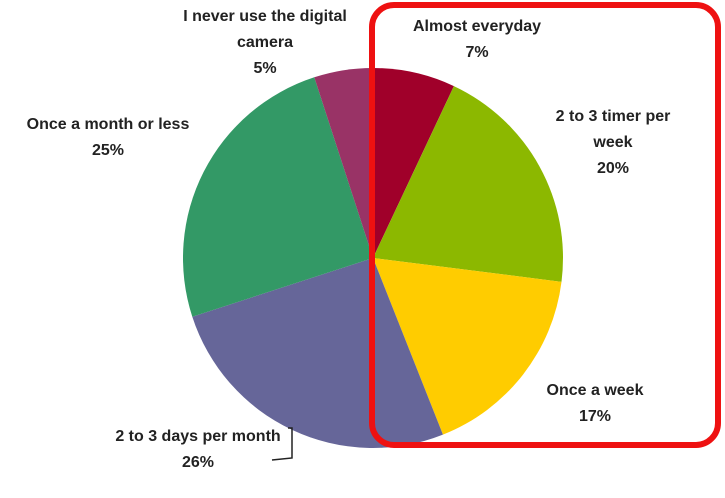 The height and width of the screenshot is (498, 725). What do you see at coordinates (595, 404) in the screenshot?
I see `slice-label: Once a week 17%` at bounding box center [595, 404].